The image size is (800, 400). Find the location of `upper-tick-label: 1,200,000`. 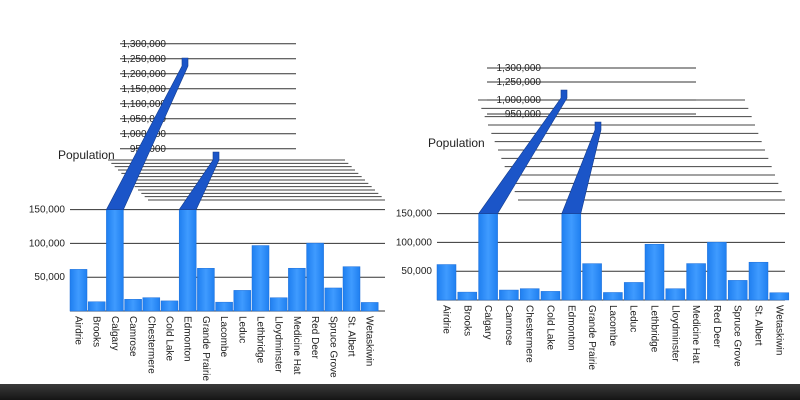

upper-tick-label: 1,200,000 is located at coordinates (144, 74).